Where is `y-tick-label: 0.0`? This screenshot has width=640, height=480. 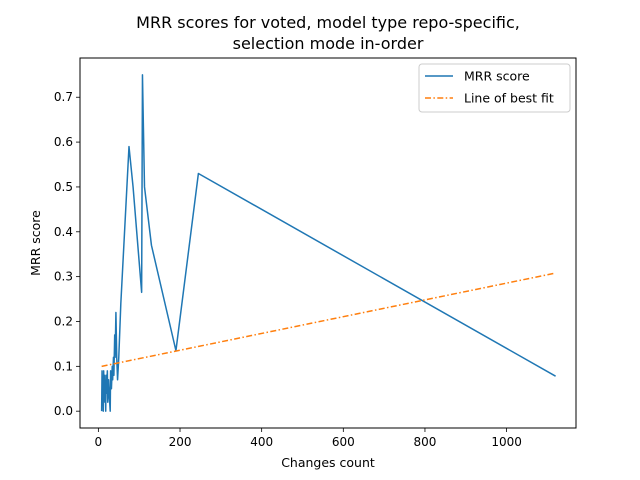 y-tick-label: 0.0 is located at coordinates (63, 411).